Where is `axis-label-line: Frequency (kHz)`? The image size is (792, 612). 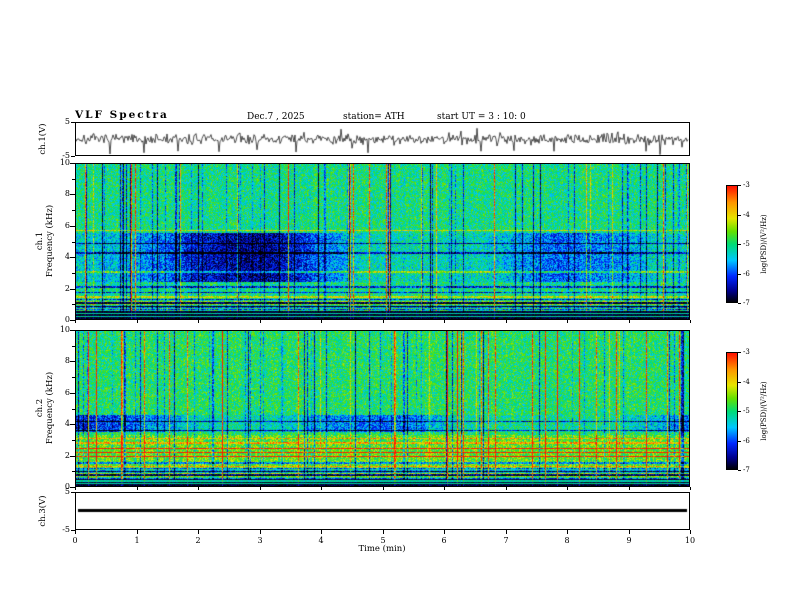 axis-label-line: Frequency (kHz) is located at coordinates (50, 408).